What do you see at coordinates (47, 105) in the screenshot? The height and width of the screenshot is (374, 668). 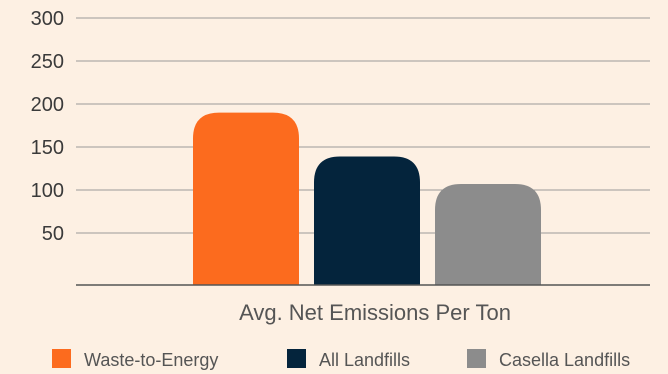 I see `y-tick-label-200: 200` at bounding box center [47, 105].